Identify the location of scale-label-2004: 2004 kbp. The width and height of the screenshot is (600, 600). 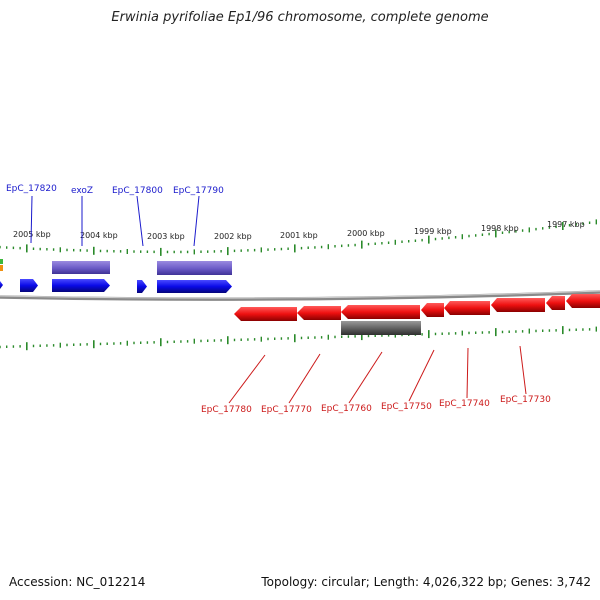
(99, 235).